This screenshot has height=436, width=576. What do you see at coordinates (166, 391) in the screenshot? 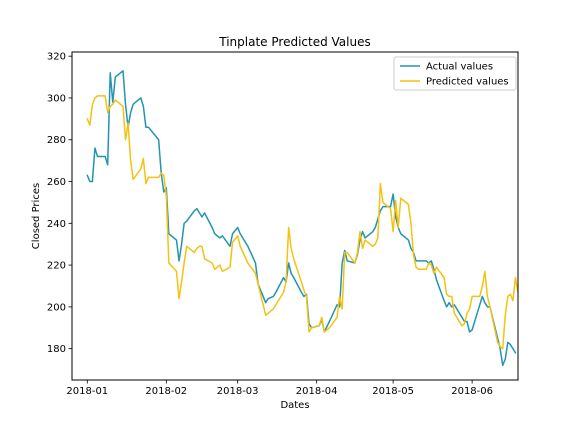
I see `x-tick-label: 2018-02` at bounding box center [166, 391].